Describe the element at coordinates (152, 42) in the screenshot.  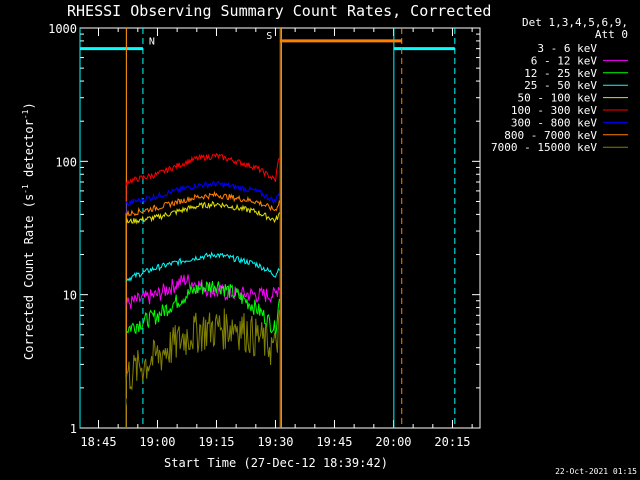
I see `night-annotation: N` at that location.